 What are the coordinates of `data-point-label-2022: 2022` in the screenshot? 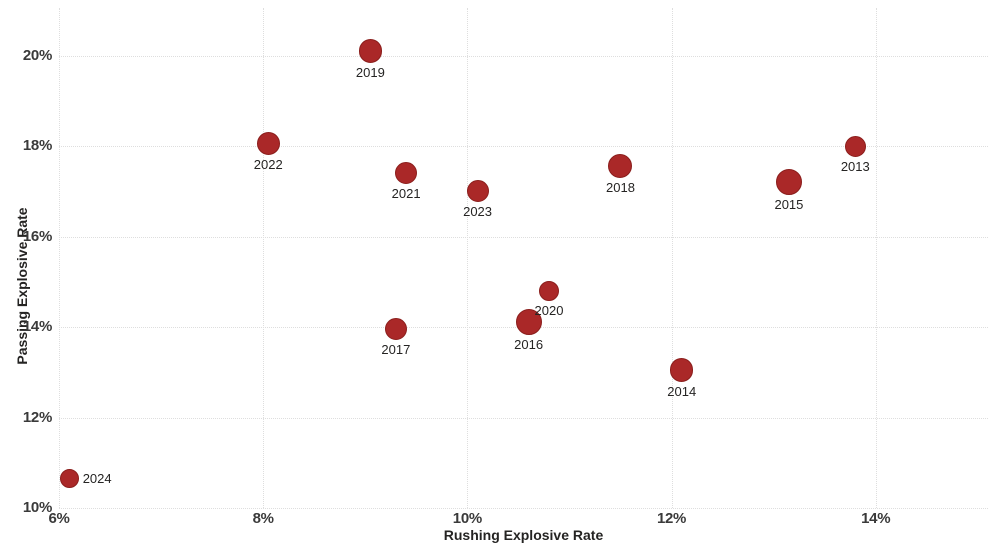 It's located at (268, 165).